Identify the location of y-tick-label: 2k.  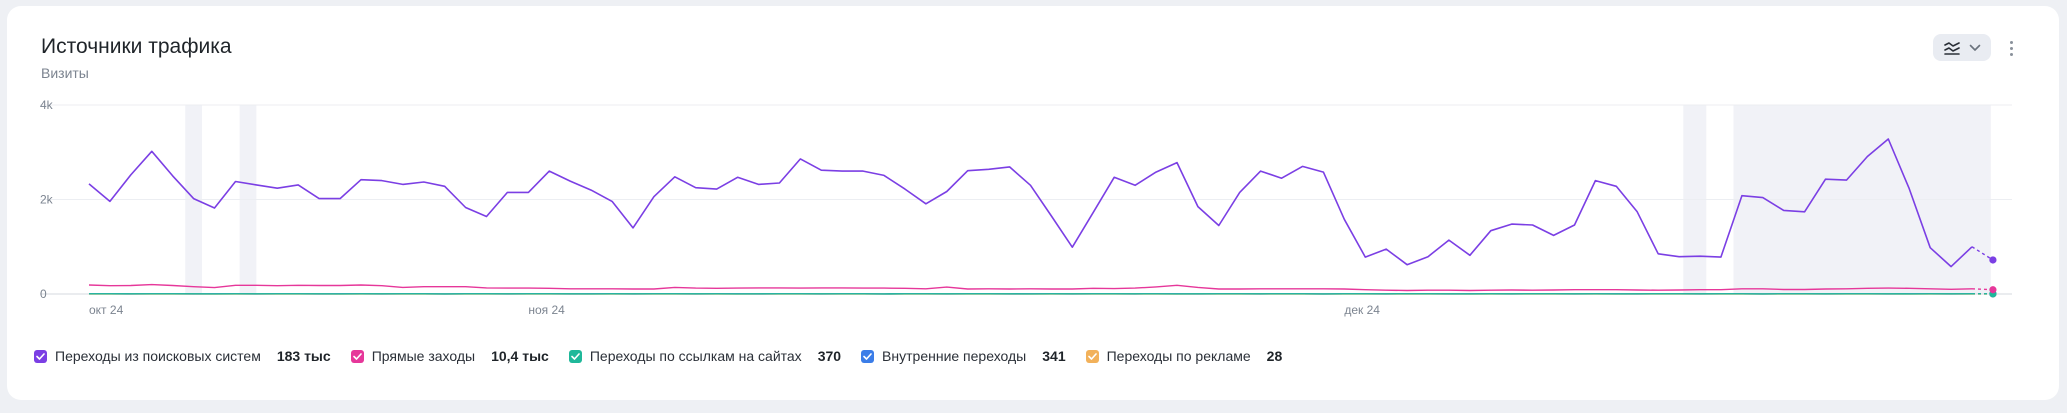
(47, 200).